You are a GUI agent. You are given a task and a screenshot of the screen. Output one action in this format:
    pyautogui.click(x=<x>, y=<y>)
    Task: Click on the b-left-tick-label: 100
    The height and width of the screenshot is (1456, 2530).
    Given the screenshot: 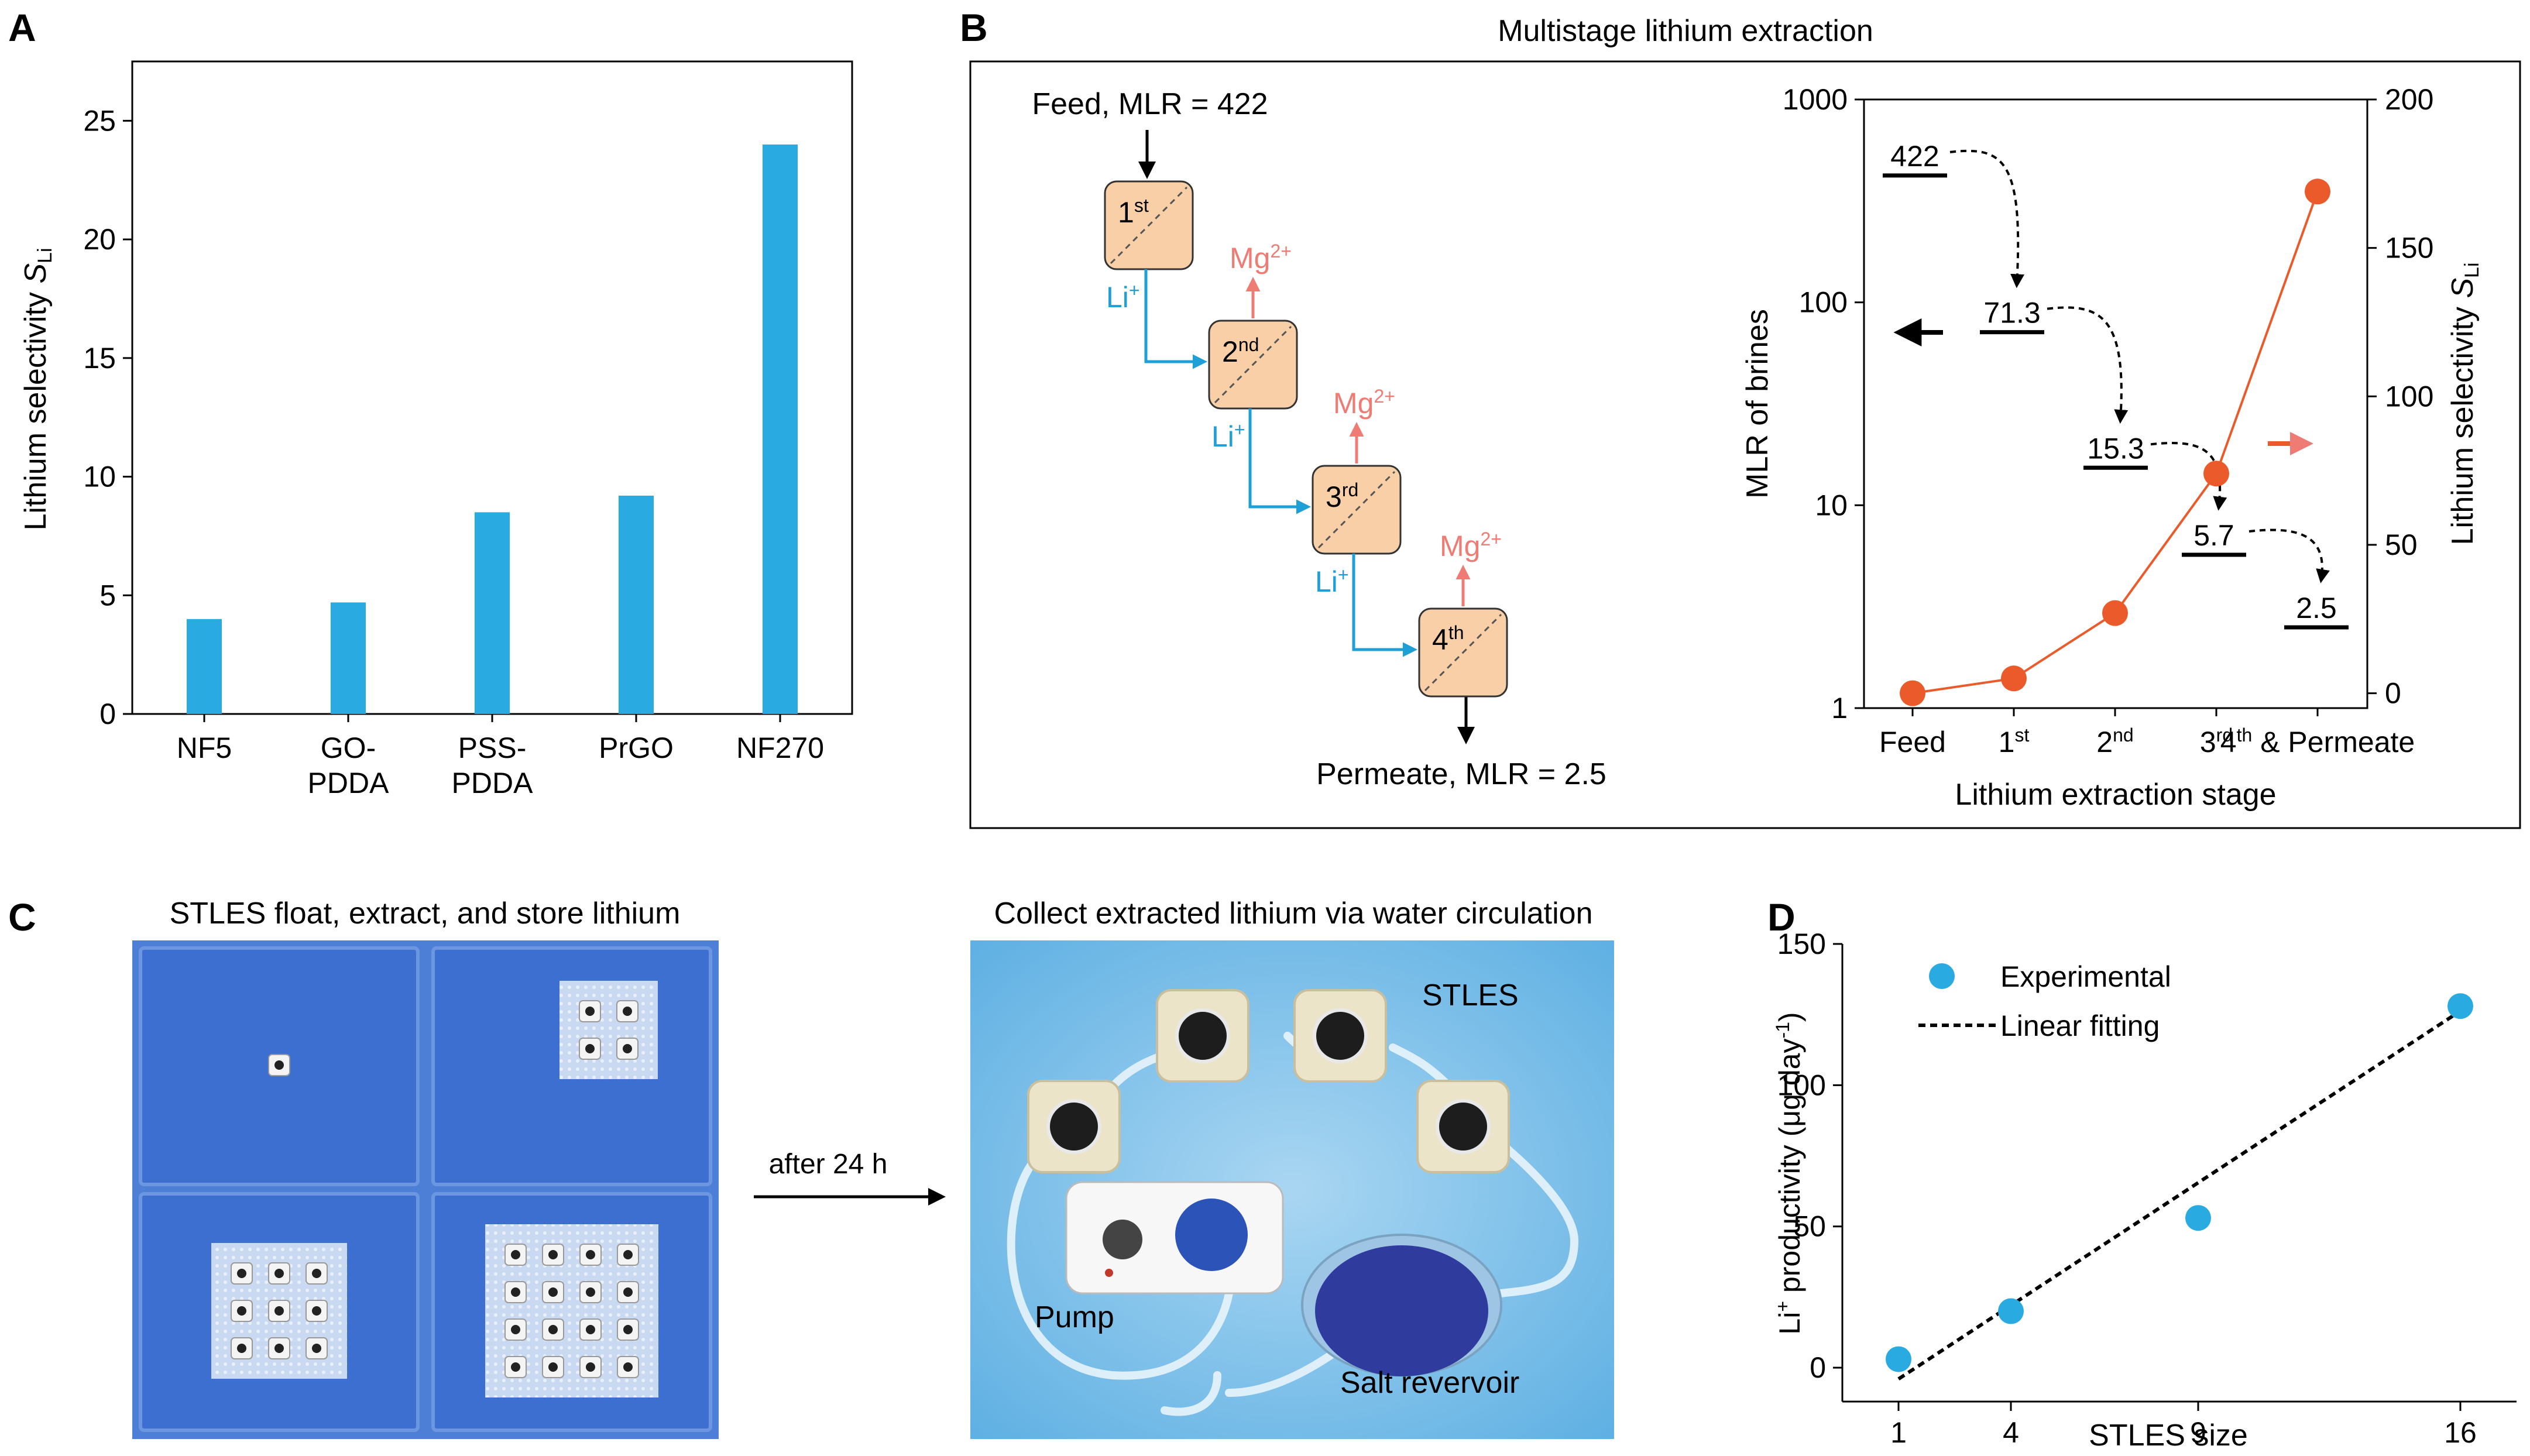 What is the action you would take?
    pyautogui.click(x=1823, y=302)
    